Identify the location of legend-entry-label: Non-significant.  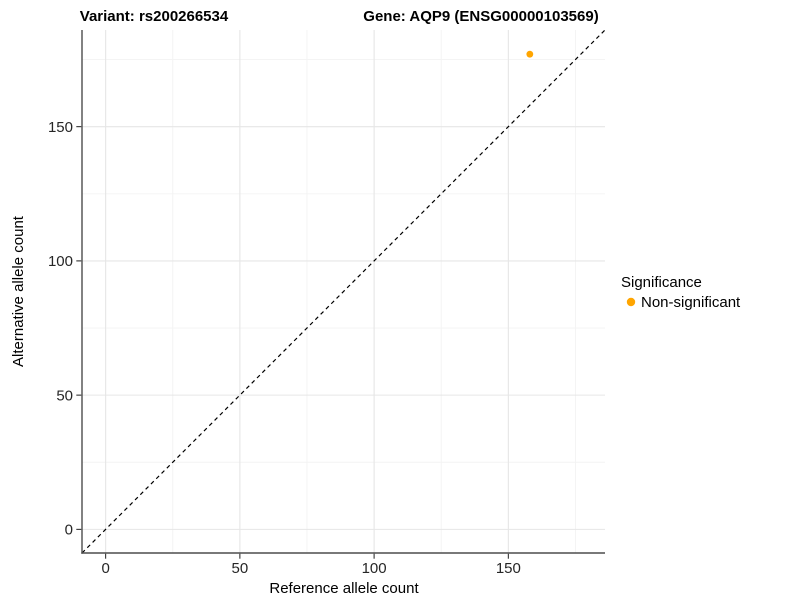
(691, 302).